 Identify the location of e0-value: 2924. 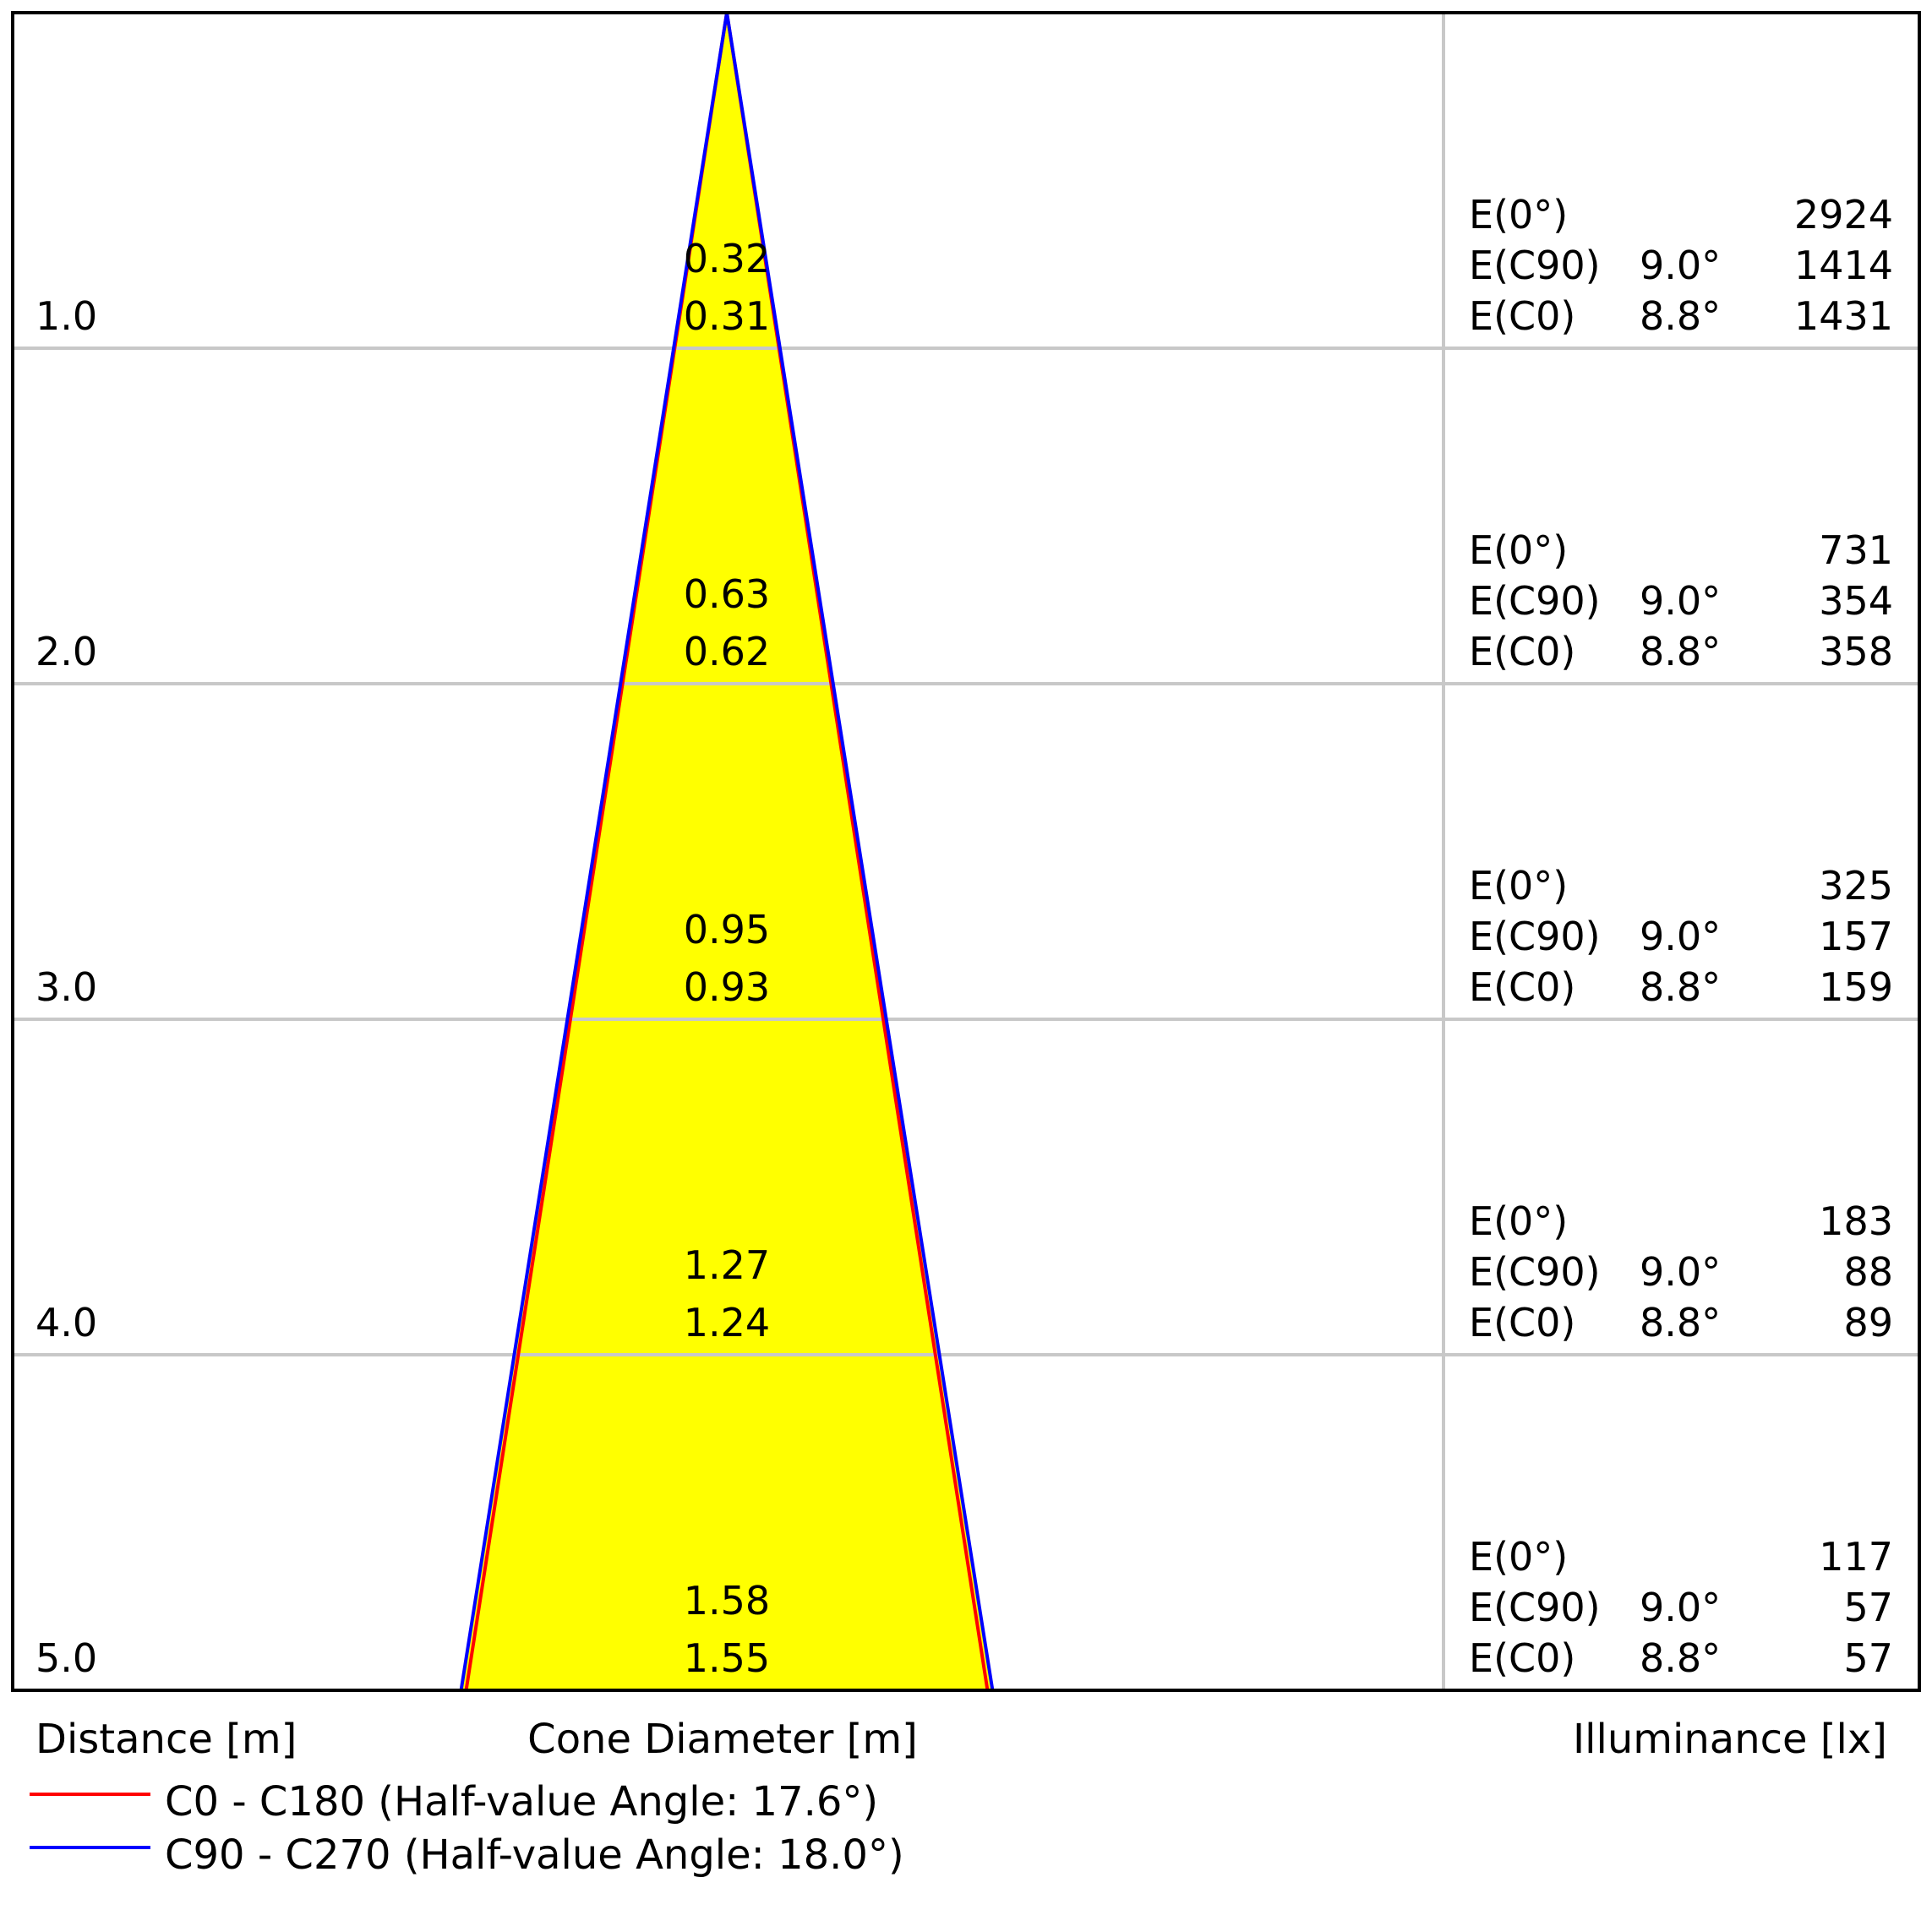
(1844, 214).